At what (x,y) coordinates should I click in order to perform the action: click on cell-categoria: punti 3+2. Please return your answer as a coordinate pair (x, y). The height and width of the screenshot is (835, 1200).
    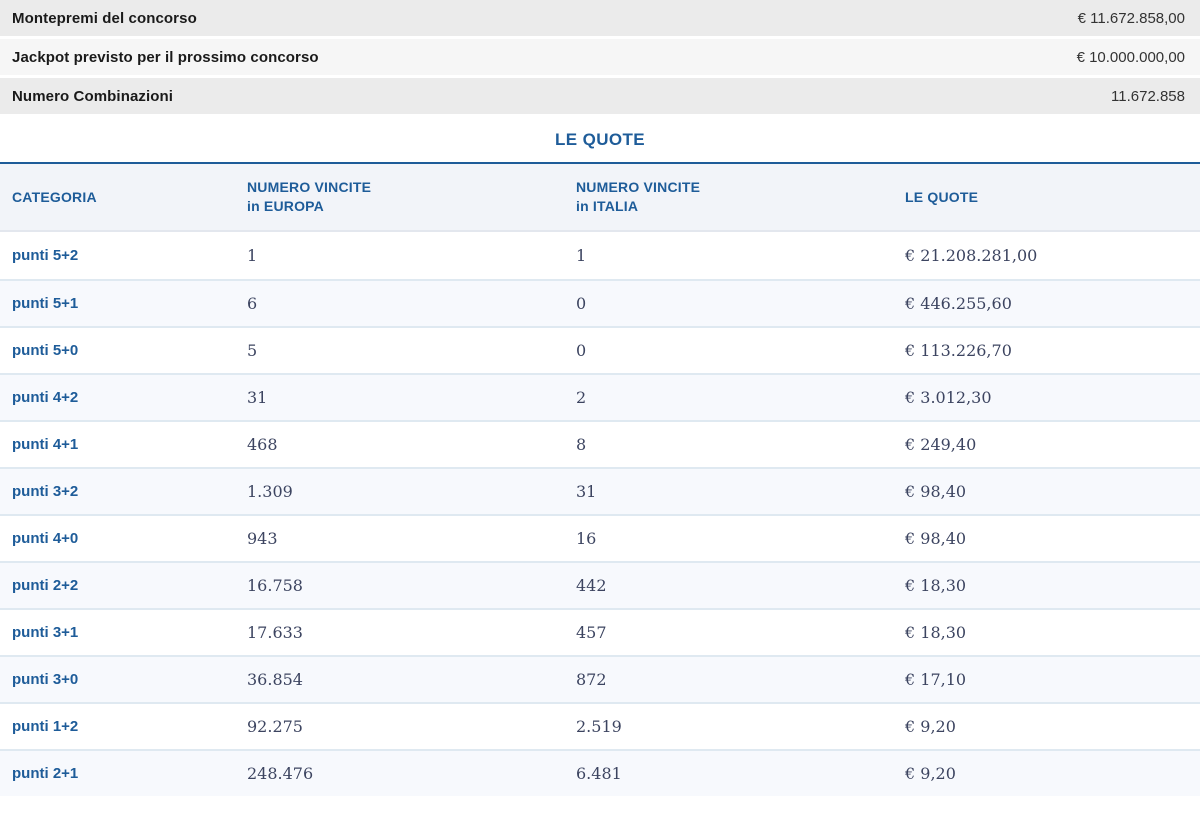
    Looking at the image, I should click on (45, 491).